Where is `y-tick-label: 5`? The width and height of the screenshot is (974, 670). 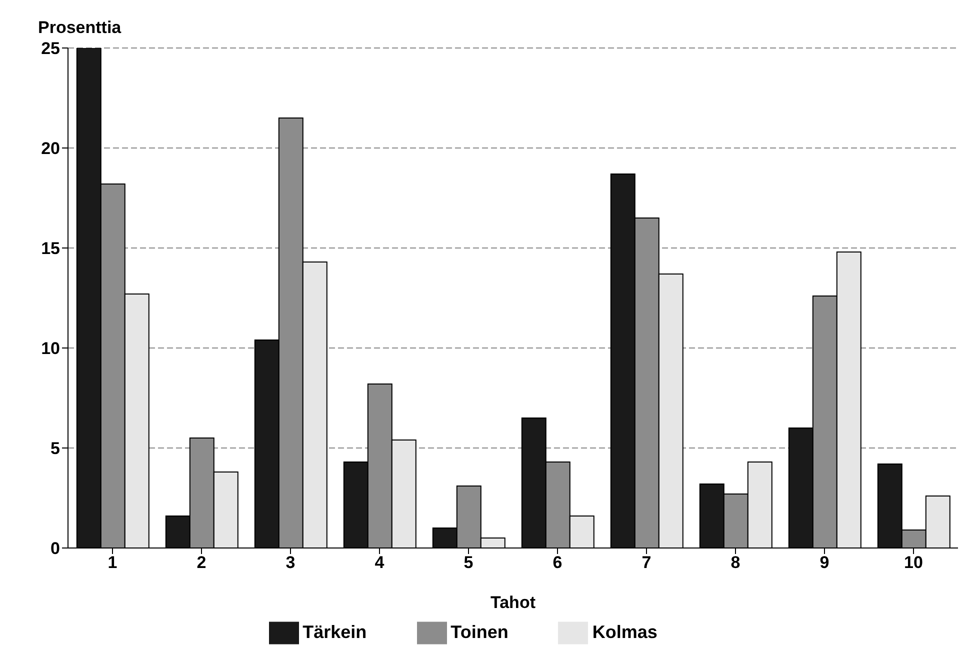 y-tick-label: 5 is located at coordinates (55, 448).